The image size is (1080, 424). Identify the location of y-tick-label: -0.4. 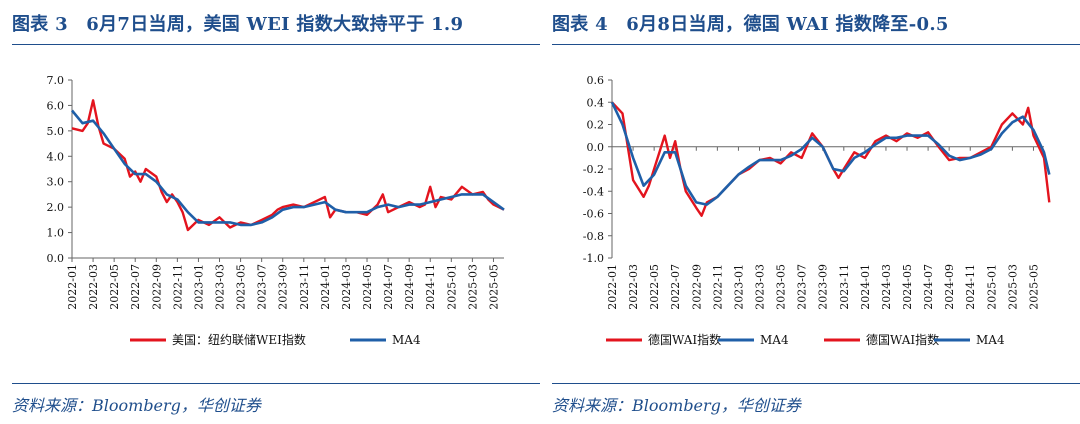
(593, 191).